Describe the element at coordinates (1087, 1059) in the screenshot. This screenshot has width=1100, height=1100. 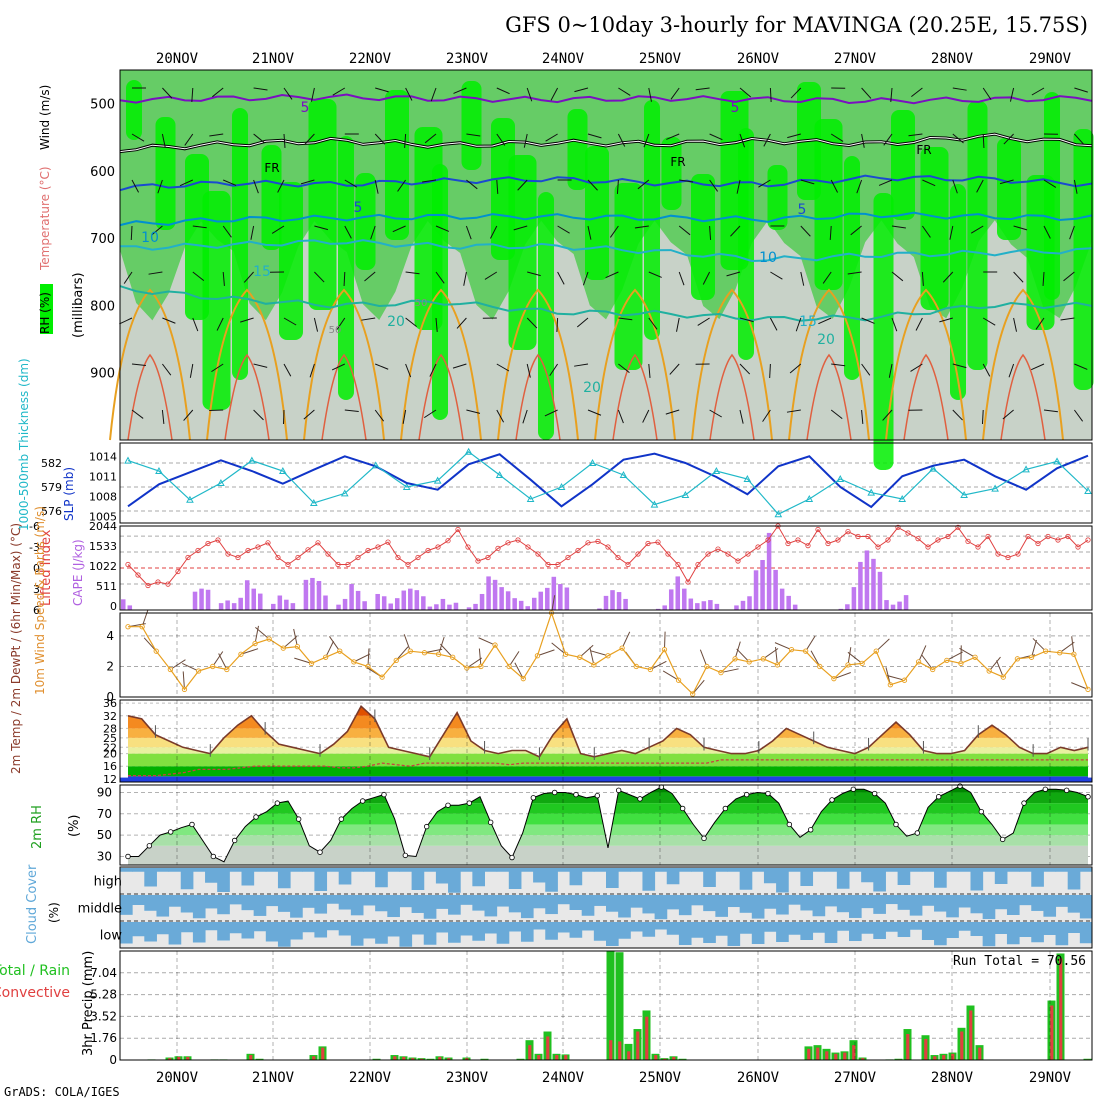
I see `precip-total-bar` at that location.